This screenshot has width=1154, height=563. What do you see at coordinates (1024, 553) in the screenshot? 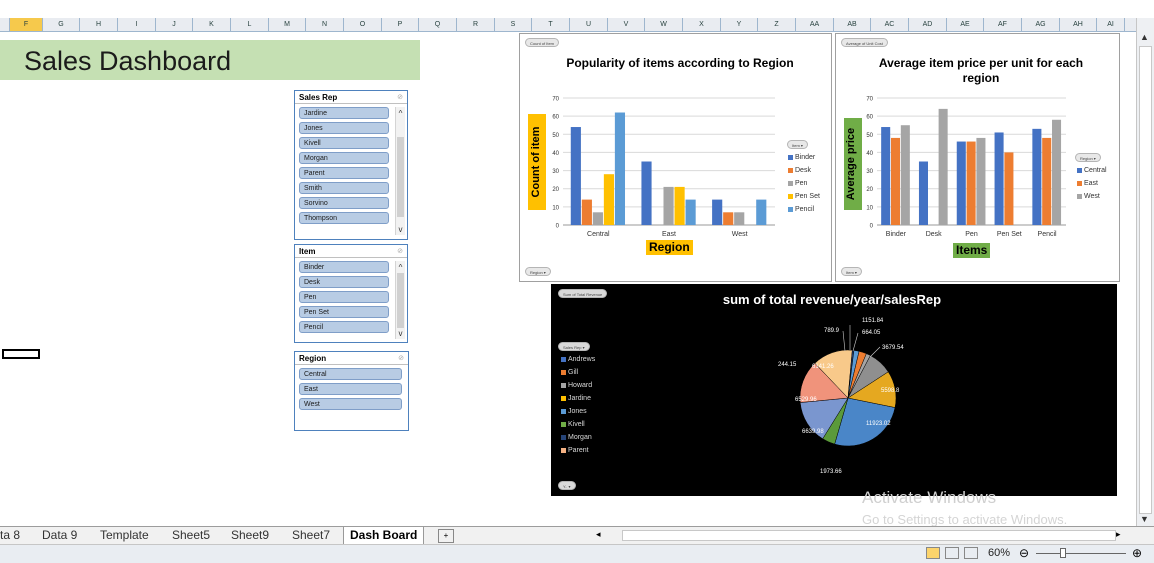
I see `zoom-out-icon: ⊖` at bounding box center [1024, 553].